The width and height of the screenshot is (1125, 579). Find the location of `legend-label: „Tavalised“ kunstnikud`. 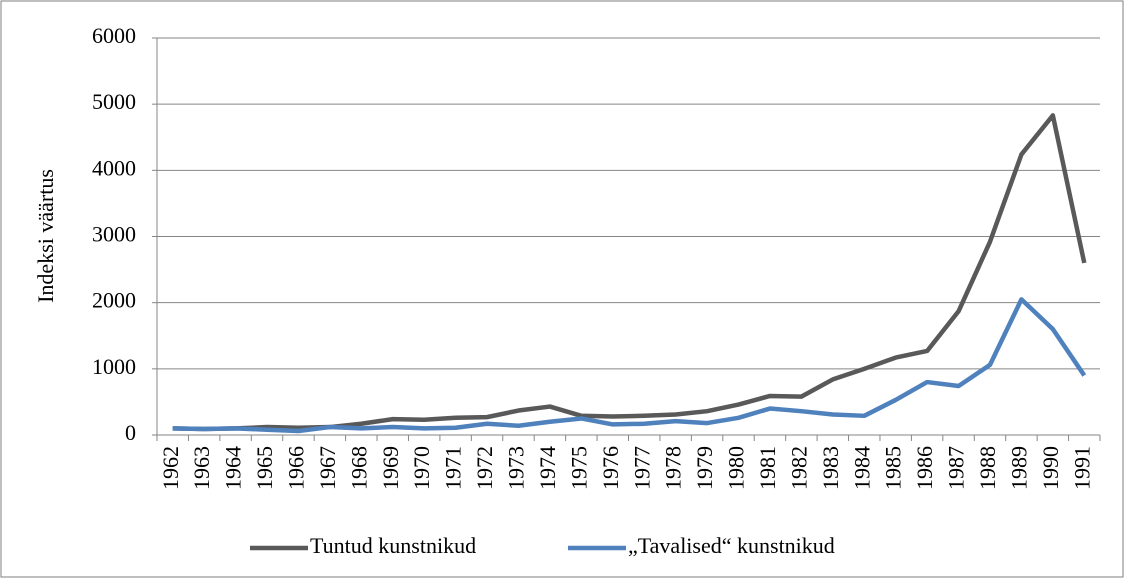

legend-label: „Tavalised“ kunstnikud is located at coordinates (731, 545).